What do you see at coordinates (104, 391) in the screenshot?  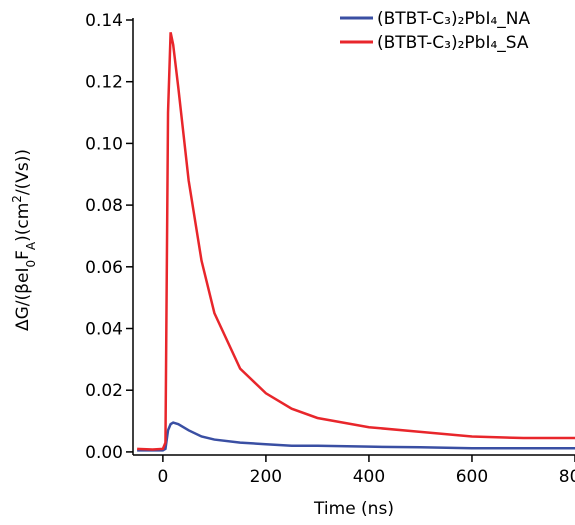 I see `y-tick-label: 0.02` at bounding box center [104, 391].